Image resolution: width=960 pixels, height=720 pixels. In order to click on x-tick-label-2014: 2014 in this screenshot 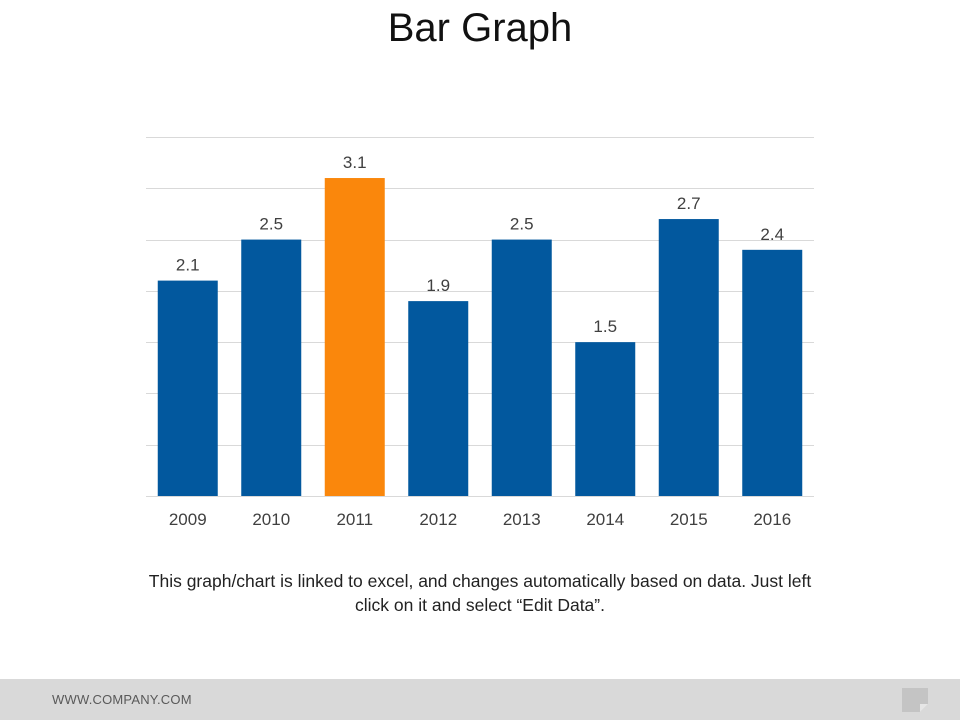, I will do `click(605, 519)`.